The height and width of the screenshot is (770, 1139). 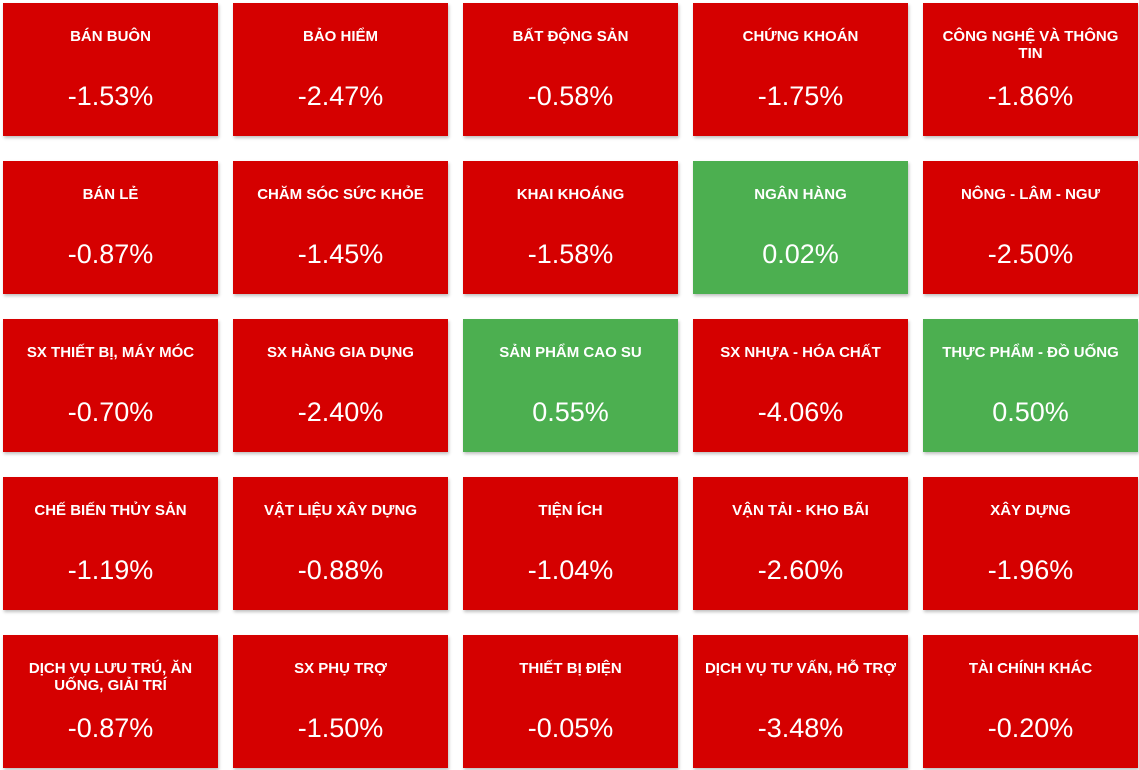 What do you see at coordinates (110, 510) in the screenshot?
I see `sector-name: CHẾ BIẾN THỦY SẢN` at bounding box center [110, 510].